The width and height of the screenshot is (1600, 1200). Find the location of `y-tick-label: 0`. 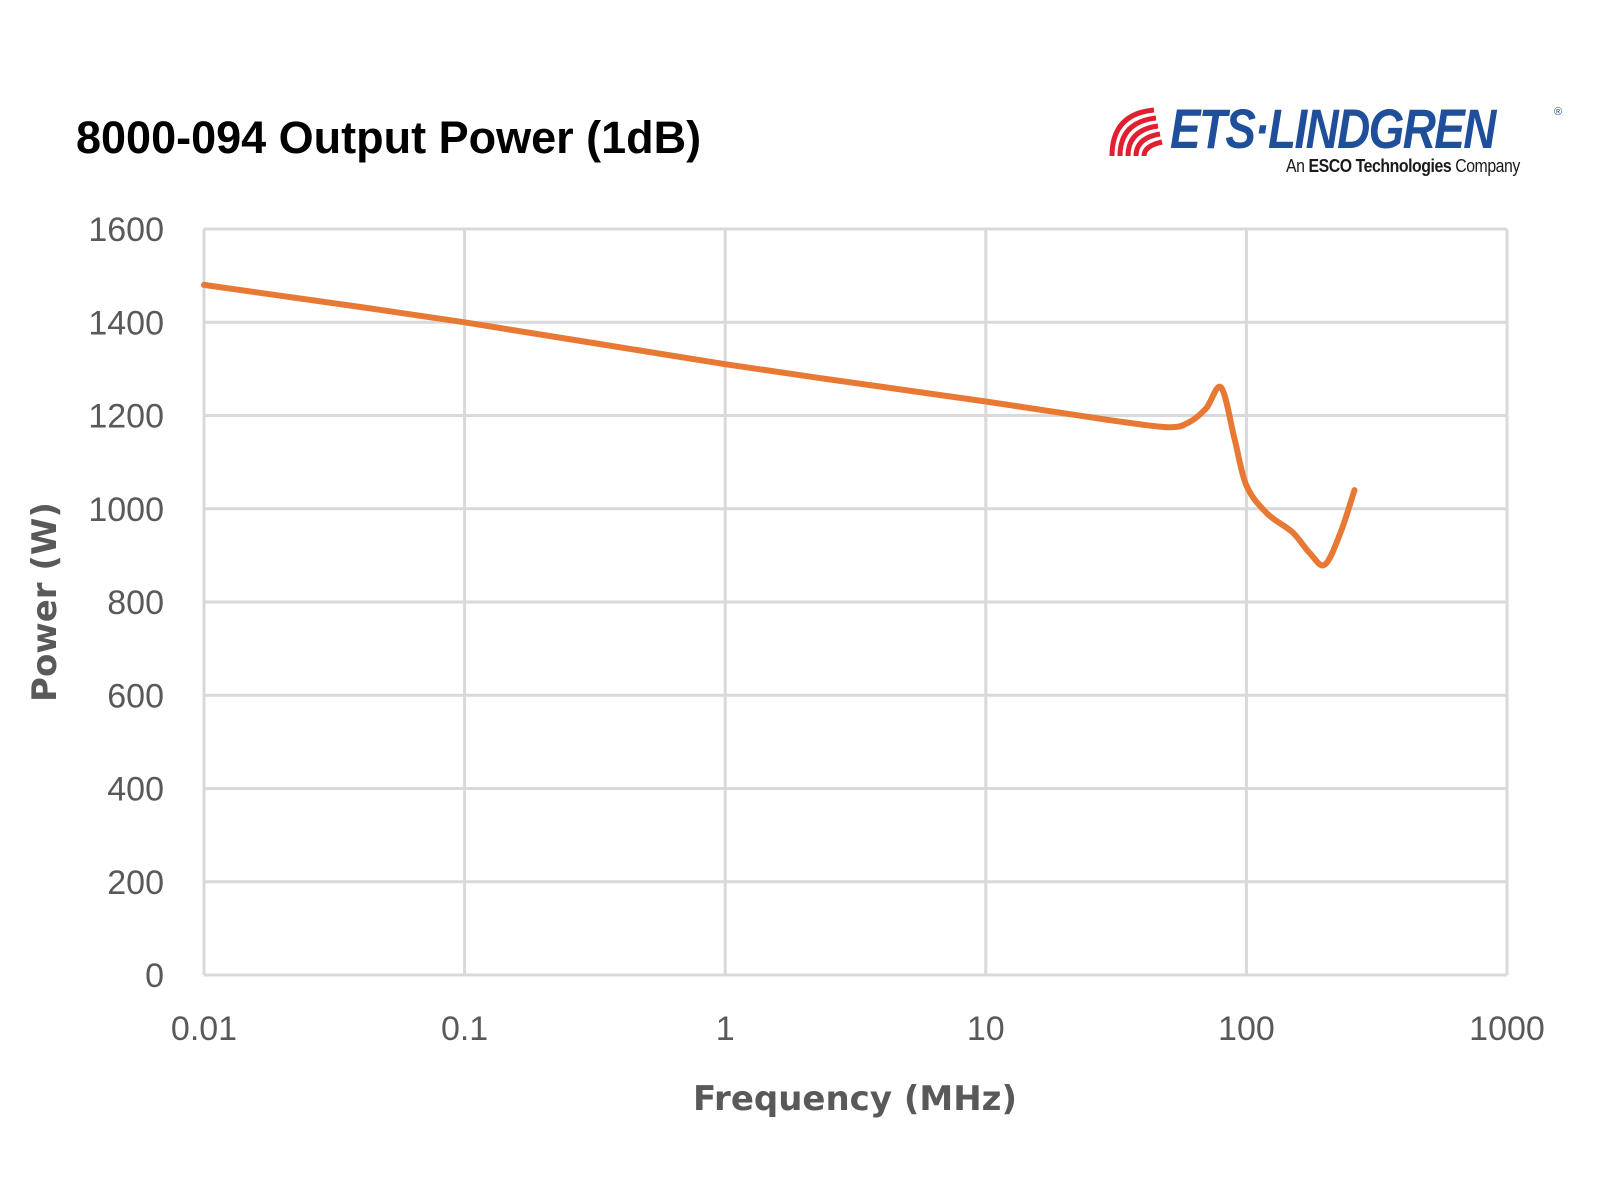

y-tick-label: 0 is located at coordinates (154, 976).